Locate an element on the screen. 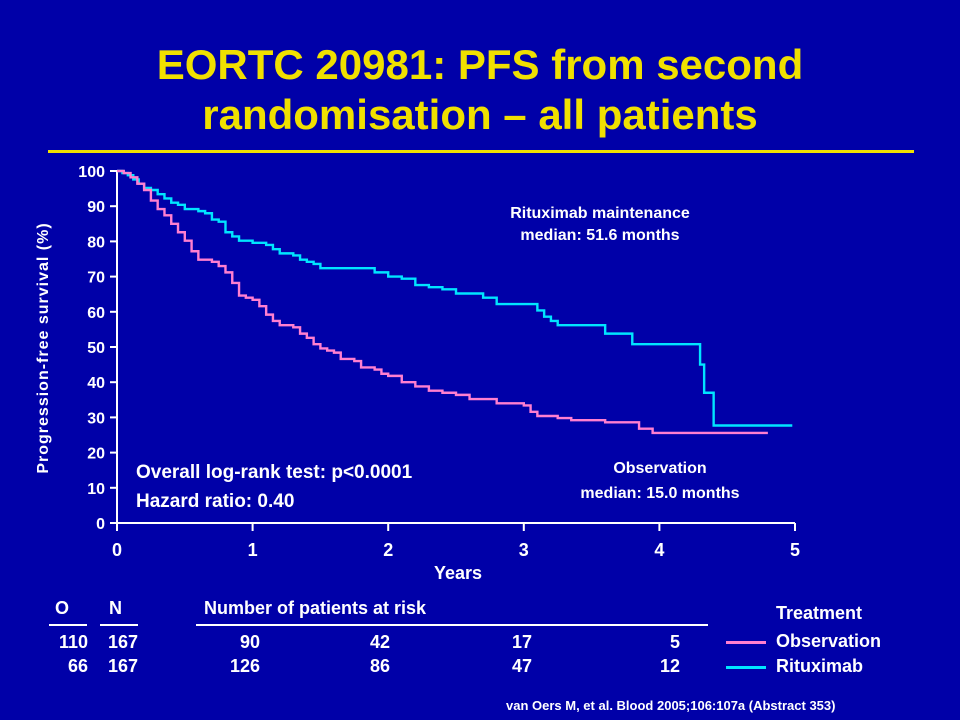 This screenshot has width=960, height=720. legend-title: Treatment is located at coordinates (819, 613).